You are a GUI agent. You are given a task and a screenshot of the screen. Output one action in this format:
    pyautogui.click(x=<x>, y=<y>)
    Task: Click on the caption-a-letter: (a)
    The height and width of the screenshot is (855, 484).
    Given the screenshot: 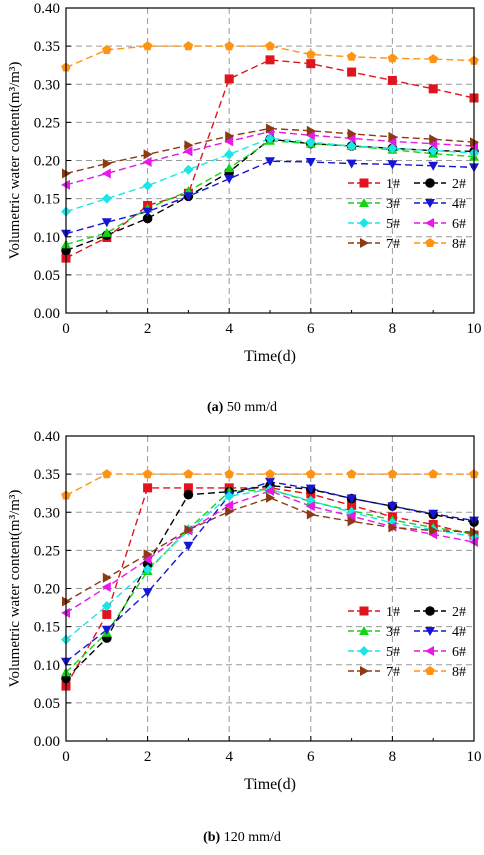 What is the action you would take?
    pyautogui.click(x=215, y=407)
    